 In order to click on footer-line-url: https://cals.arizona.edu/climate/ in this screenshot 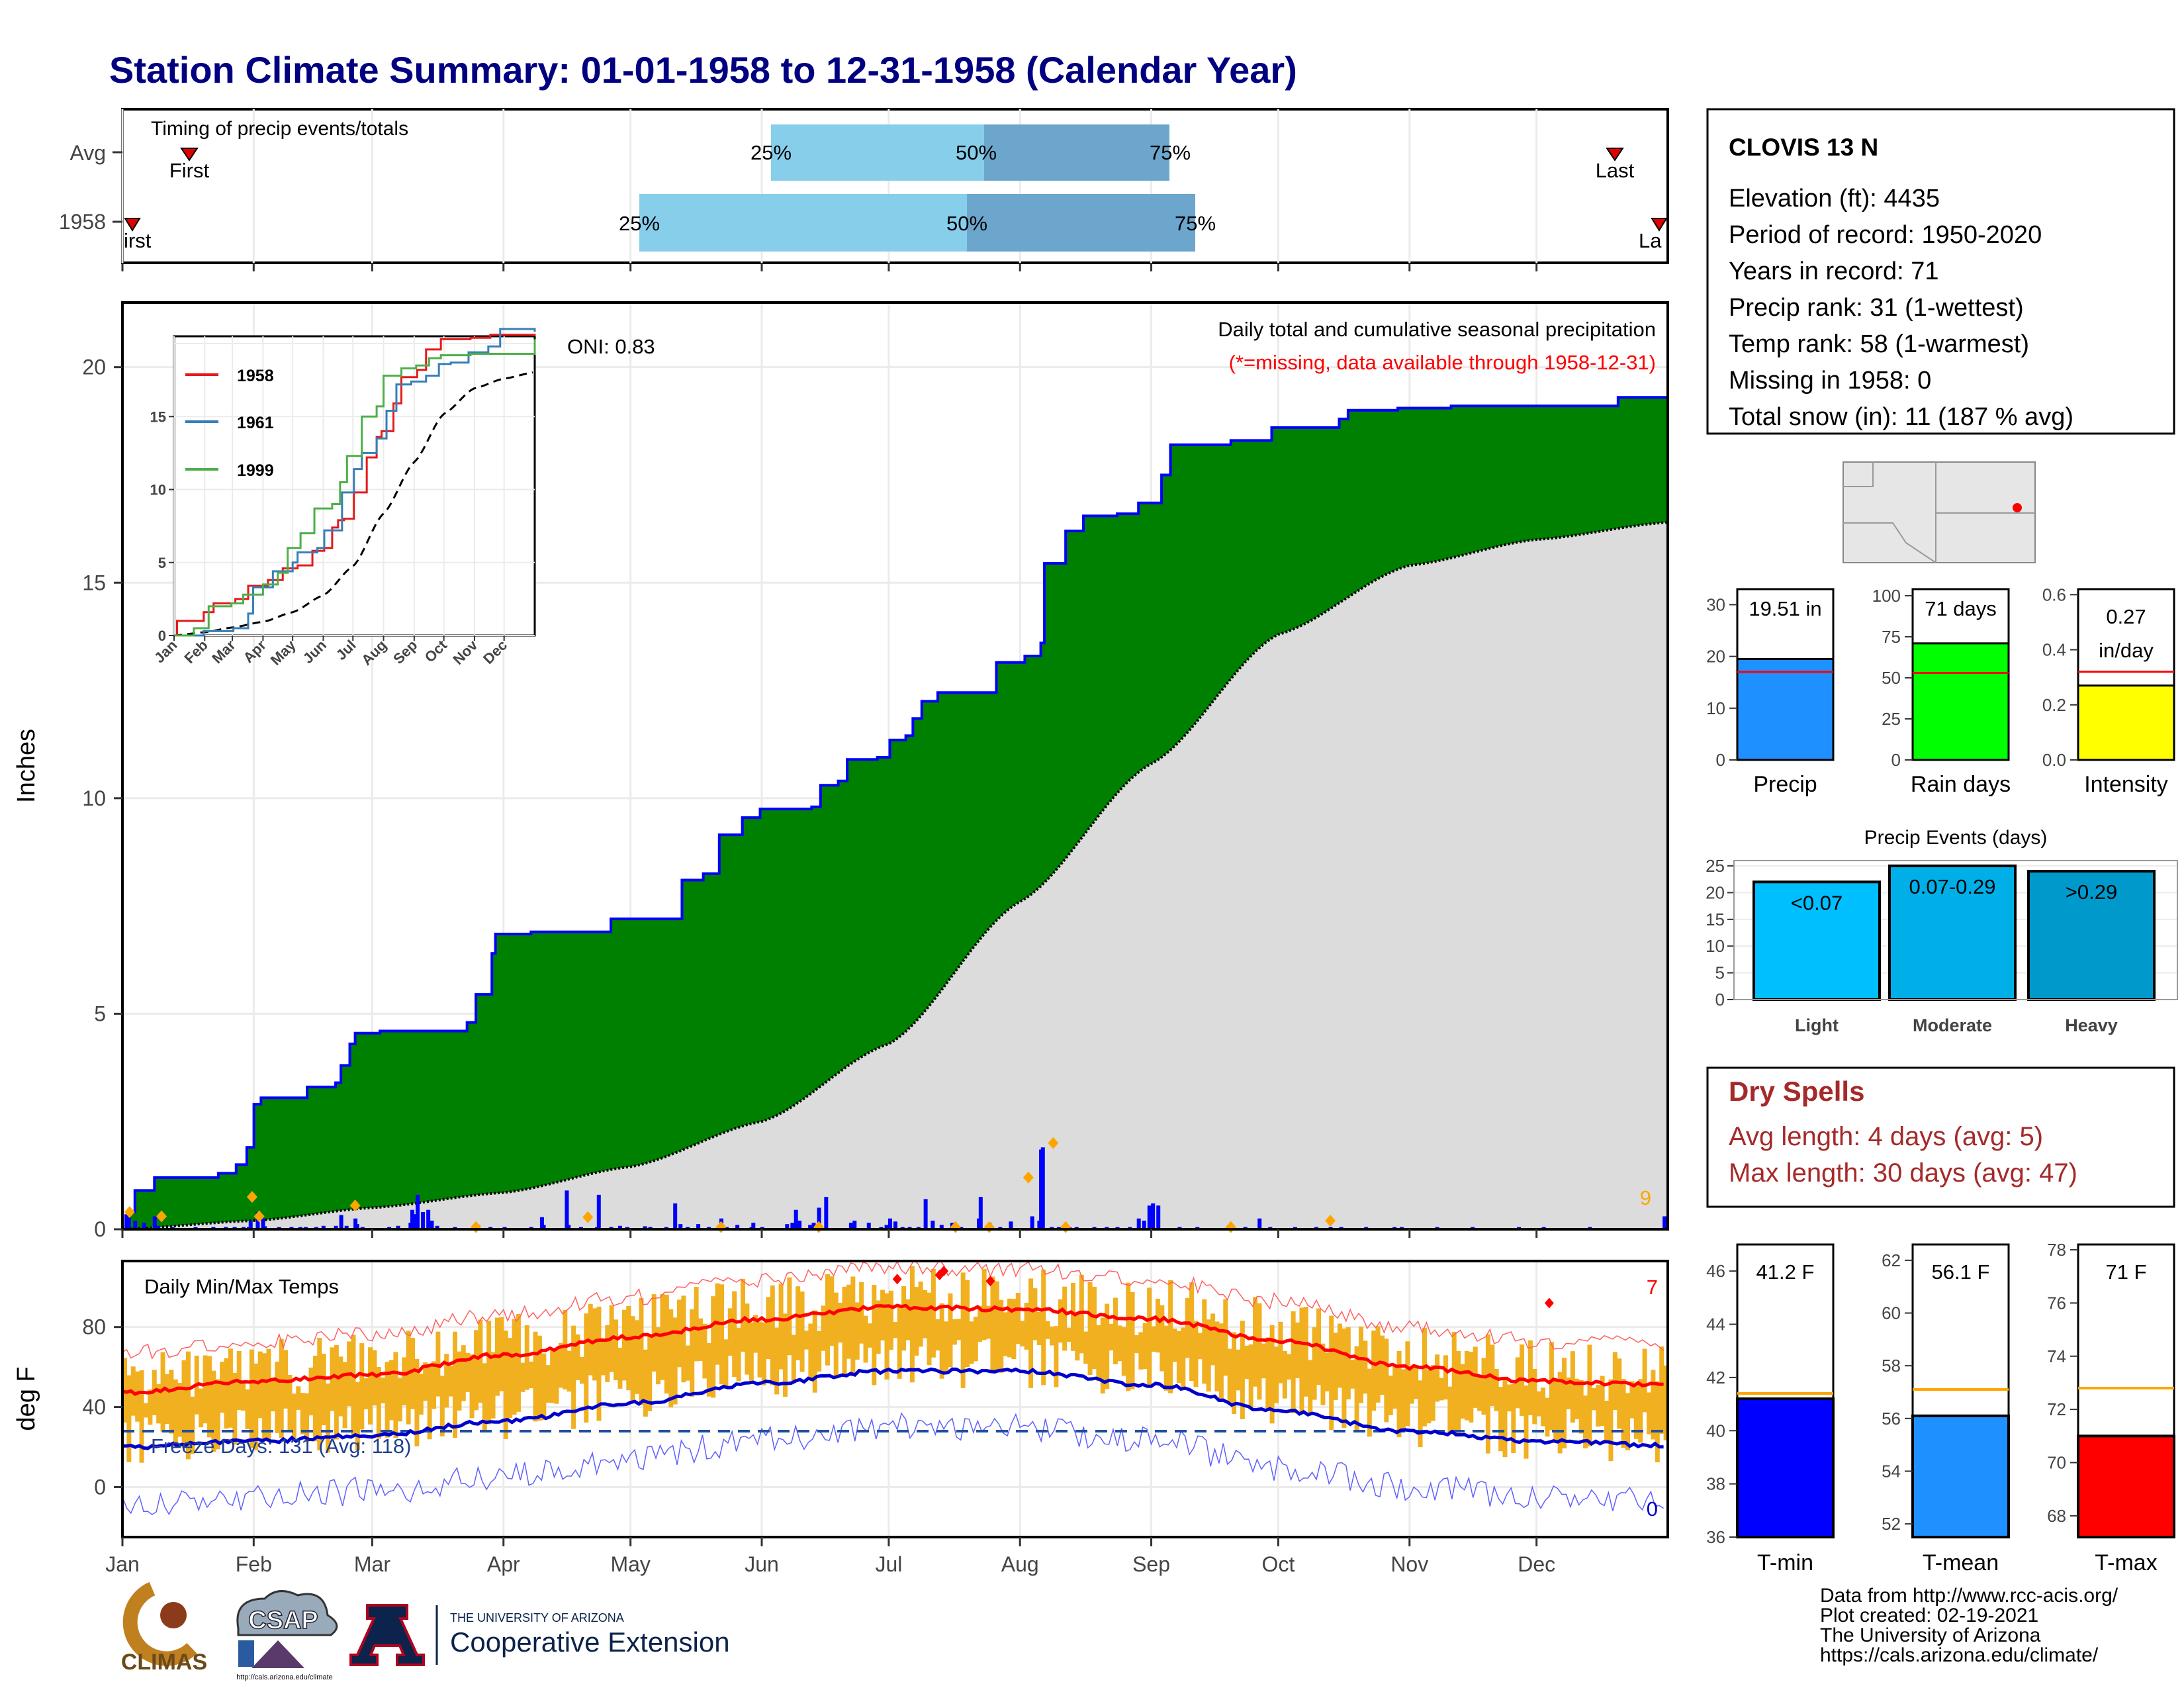, I will do `click(1959, 1655)`.